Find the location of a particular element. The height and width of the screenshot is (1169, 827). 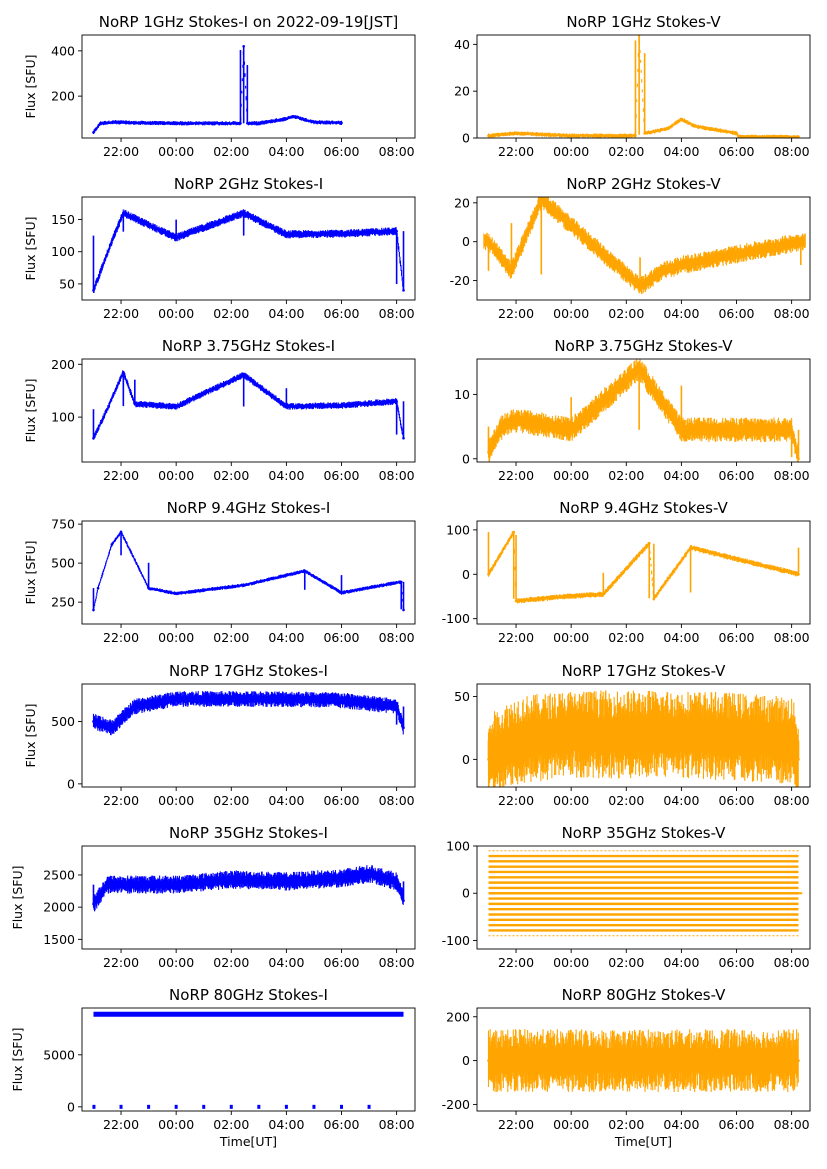

y-tick-label: 50 is located at coordinates (67, 283).